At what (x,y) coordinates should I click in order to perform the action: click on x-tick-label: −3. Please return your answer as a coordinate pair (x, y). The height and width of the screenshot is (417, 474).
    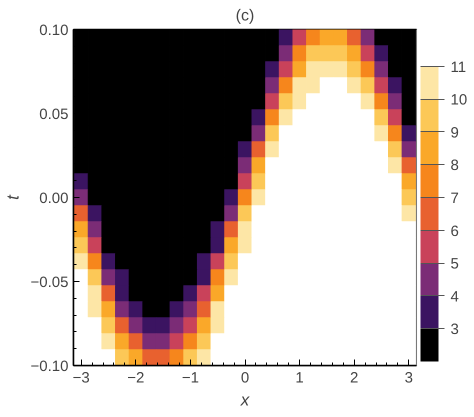
    Looking at the image, I should click on (81, 378).